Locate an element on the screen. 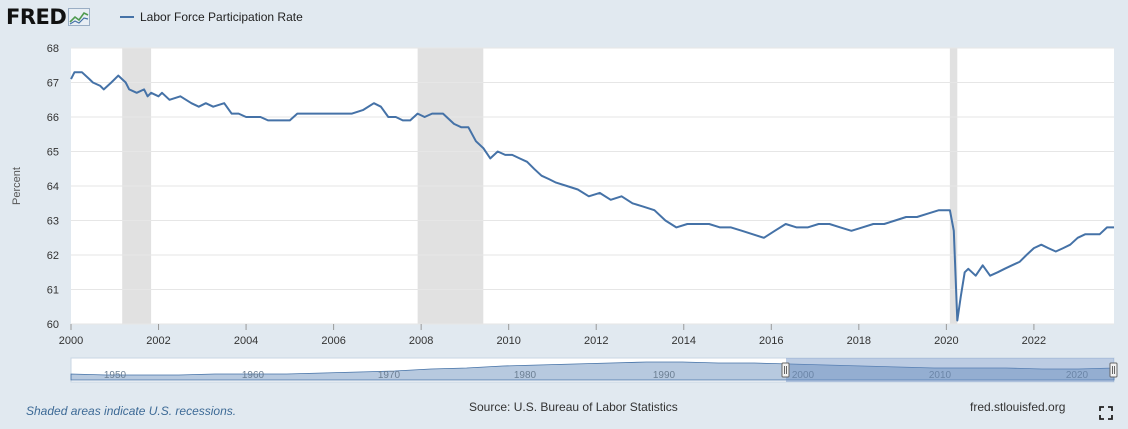 This screenshot has width=1128, height=429. x-tick-label: 2002 is located at coordinates (158, 341).